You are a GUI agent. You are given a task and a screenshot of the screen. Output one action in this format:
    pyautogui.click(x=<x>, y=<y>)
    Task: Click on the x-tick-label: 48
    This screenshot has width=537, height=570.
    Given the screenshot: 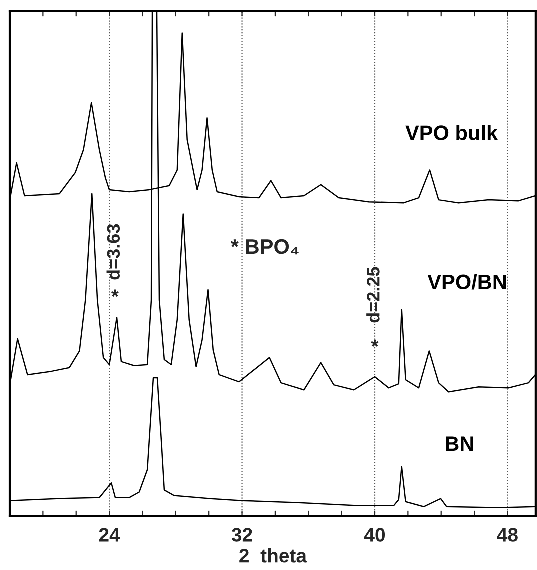 What is the action you would take?
    pyautogui.click(x=507, y=535)
    